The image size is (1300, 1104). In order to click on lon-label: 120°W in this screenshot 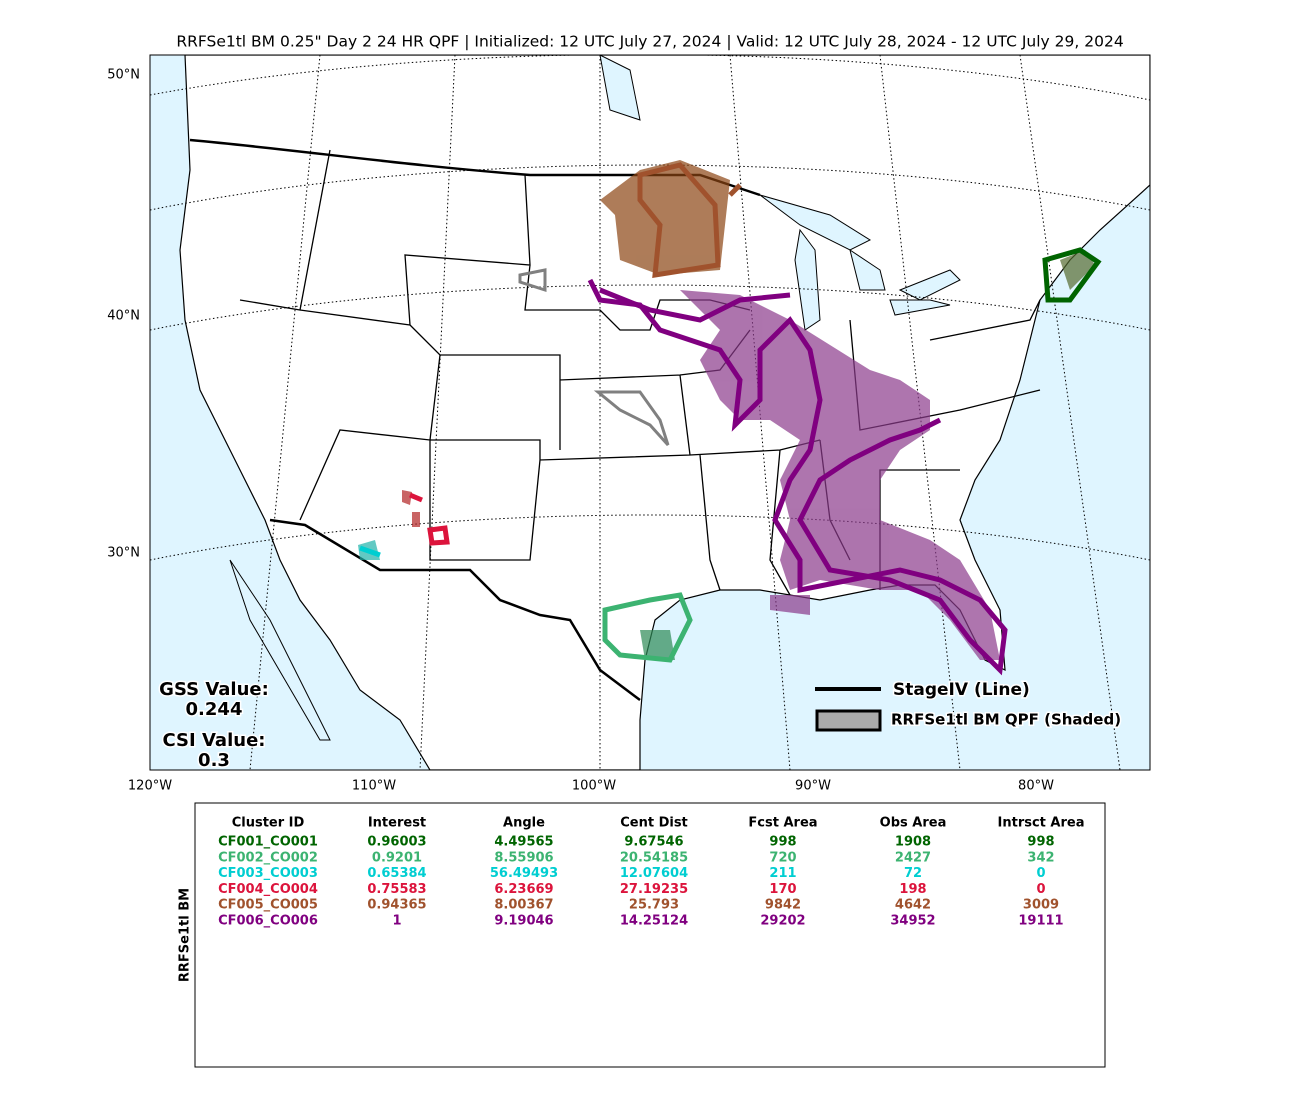, I will do `click(150, 786)`.